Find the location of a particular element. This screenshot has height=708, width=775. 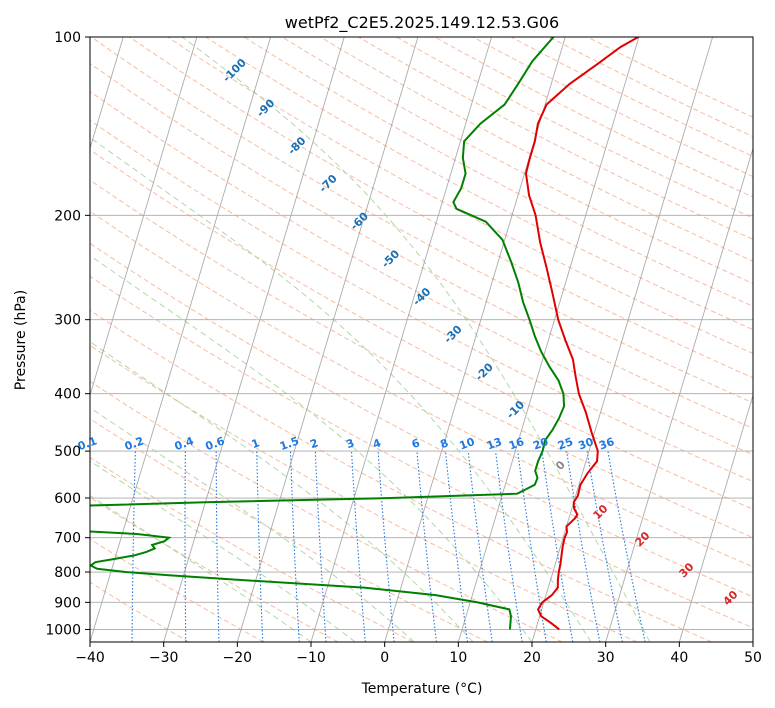

mixing-ratio-label: 0.4 is located at coordinates (184, 443).